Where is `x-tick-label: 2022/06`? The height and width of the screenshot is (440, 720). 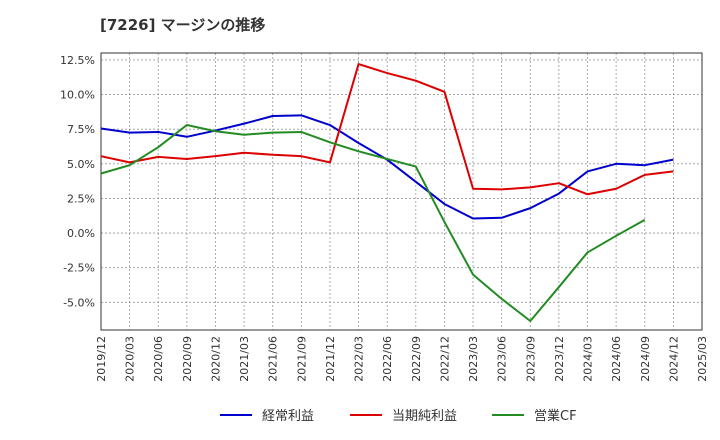 x-tick-label: 2022/06 is located at coordinates (387, 359).